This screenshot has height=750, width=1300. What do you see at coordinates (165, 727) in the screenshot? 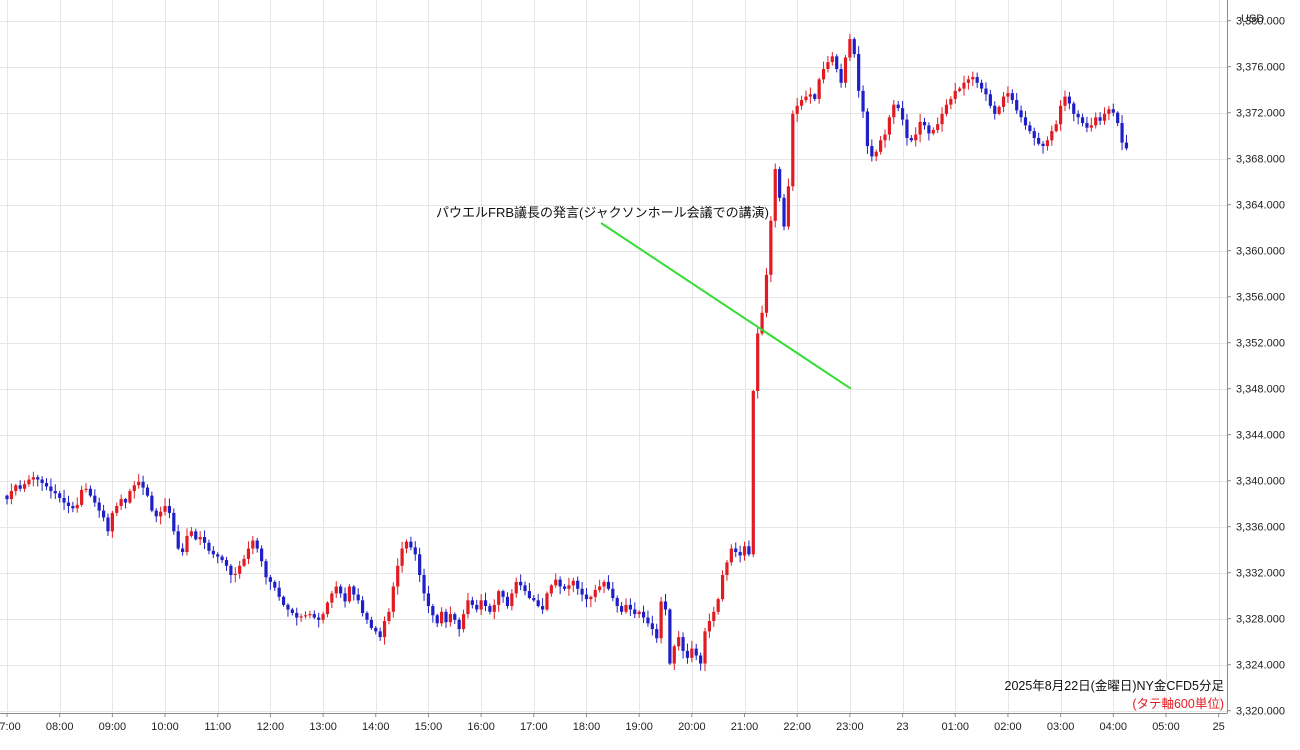
I see `x-tick-label: 10:00` at bounding box center [165, 727].